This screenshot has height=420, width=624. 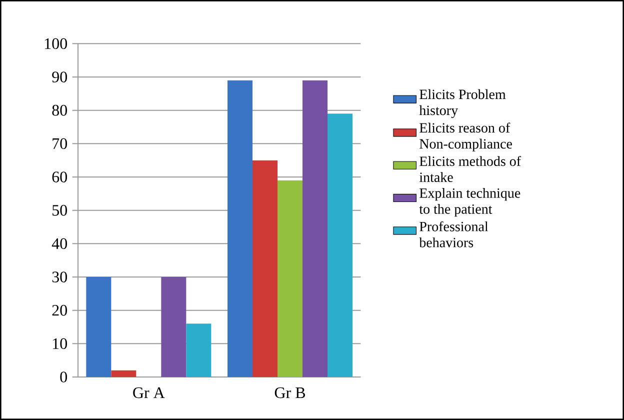 What do you see at coordinates (289, 392) in the screenshot?
I see `x-tick-label: Gr B` at bounding box center [289, 392].